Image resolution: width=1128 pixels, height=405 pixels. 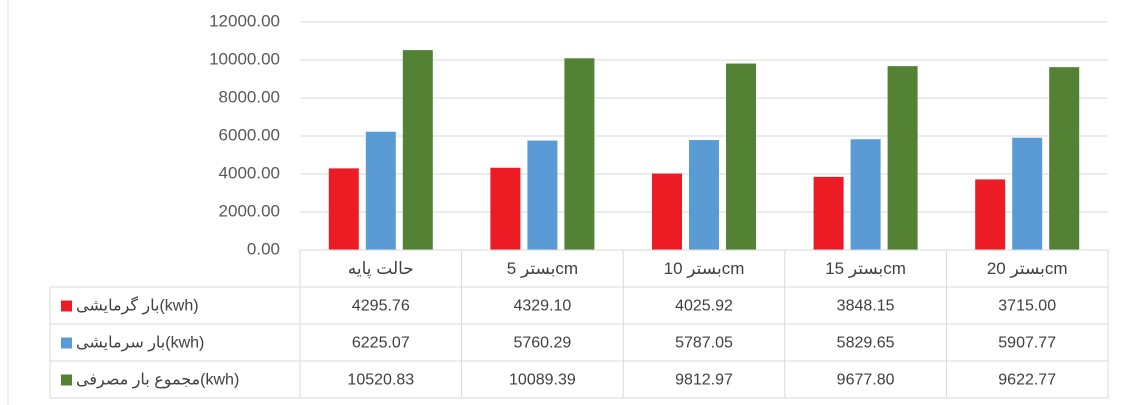 I want to click on legend-label: بار سرمایشی(kwh), so click(x=140, y=344).